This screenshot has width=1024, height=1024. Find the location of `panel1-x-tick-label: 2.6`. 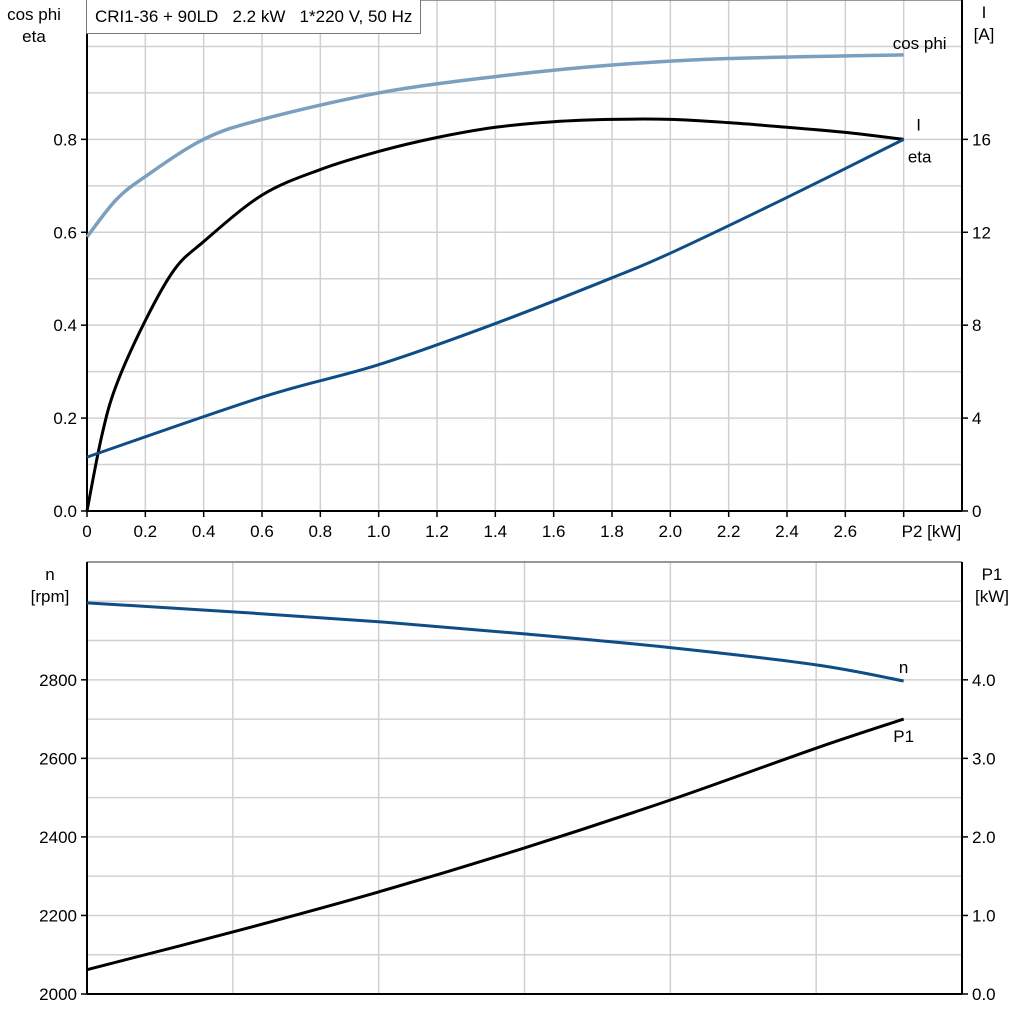

panel1-x-tick-label: 2.6 is located at coordinates (846, 531).